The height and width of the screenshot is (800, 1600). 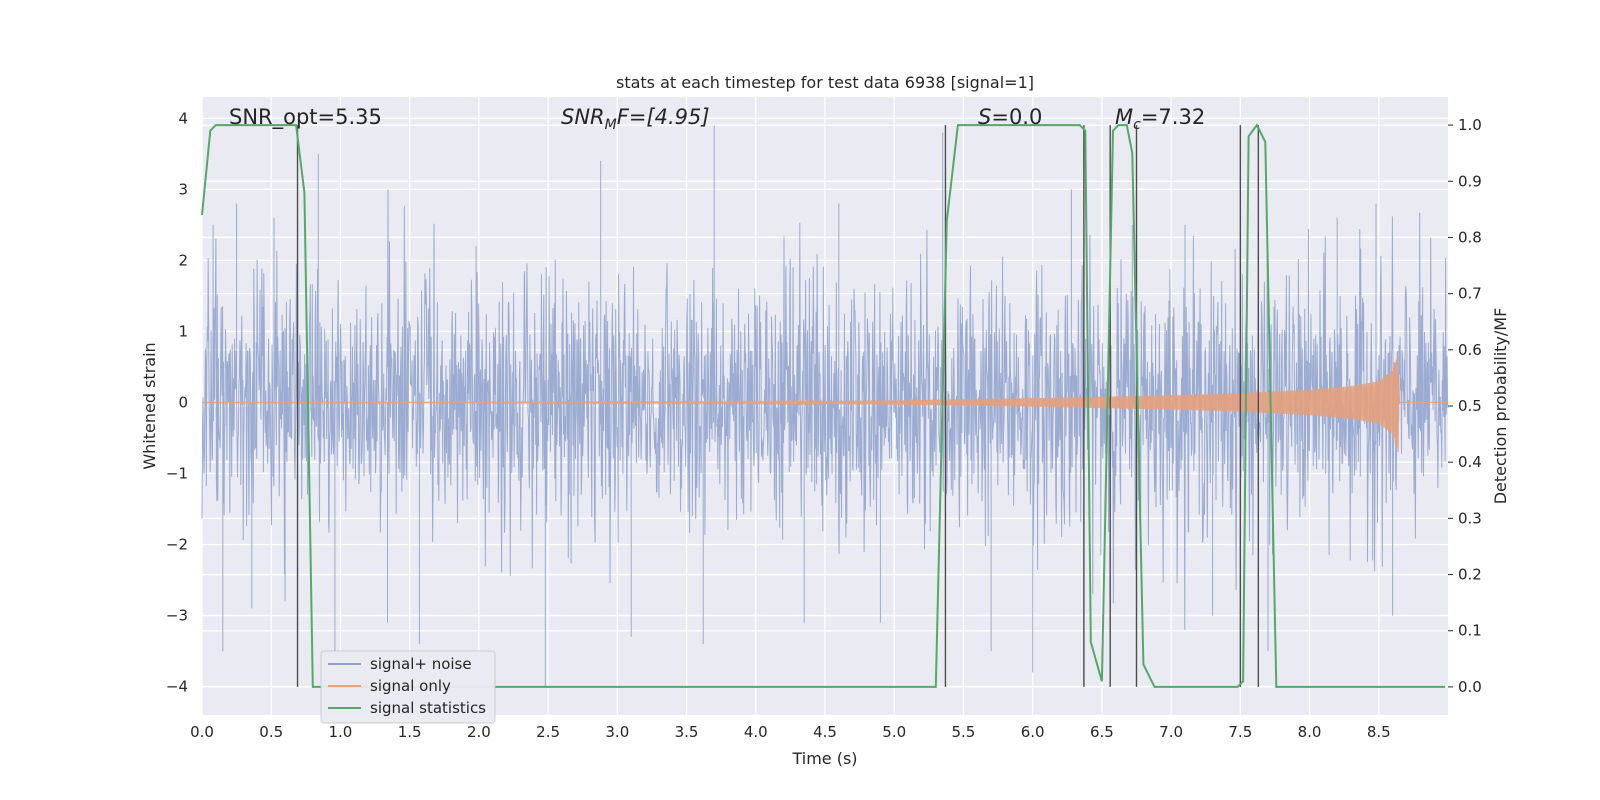 What do you see at coordinates (1016, 117) in the screenshot?
I see `s-rest: =0.0` at bounding box center [1016, 117].